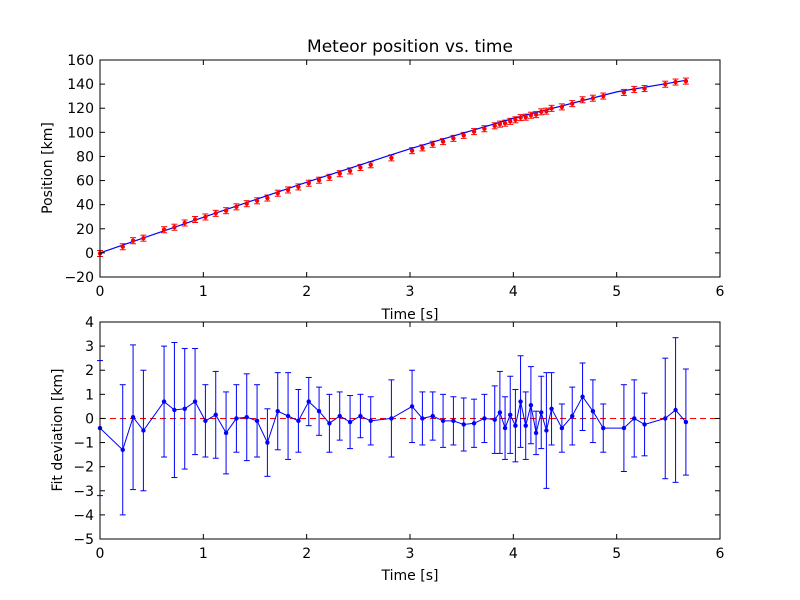 This screenshot has width=800, height=600. Describe the element at coordinates (89, 371) in the screenshot. I see `bottom-y-tick-label: 2` at that location.